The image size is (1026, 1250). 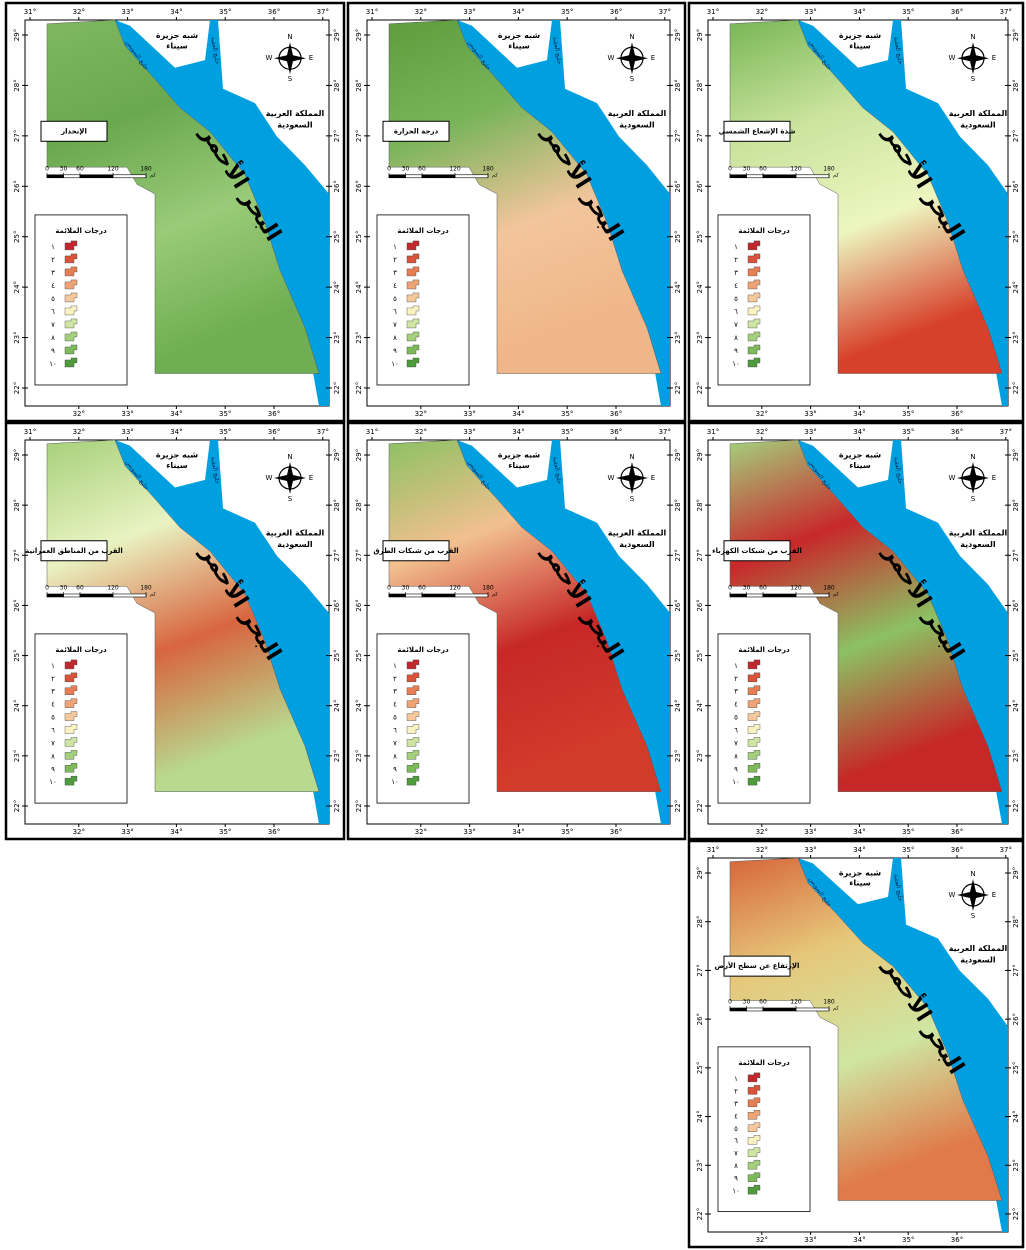 I want to click on legend-label: ٨, so click(x=53, y=756).